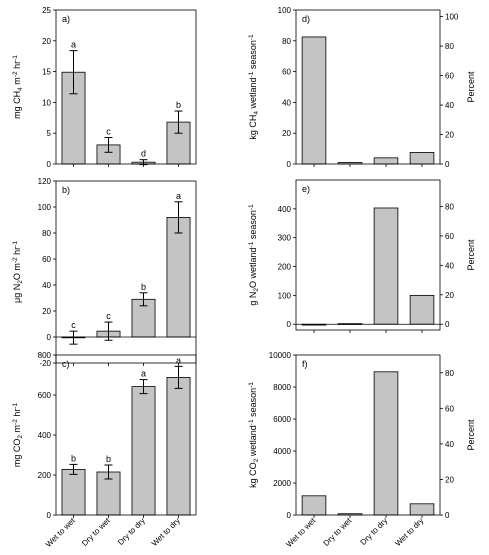 Image resolution: width=489 pixels, height=555 pixels. I want to click on y-axis-label-part: 4, so click(20, 89).